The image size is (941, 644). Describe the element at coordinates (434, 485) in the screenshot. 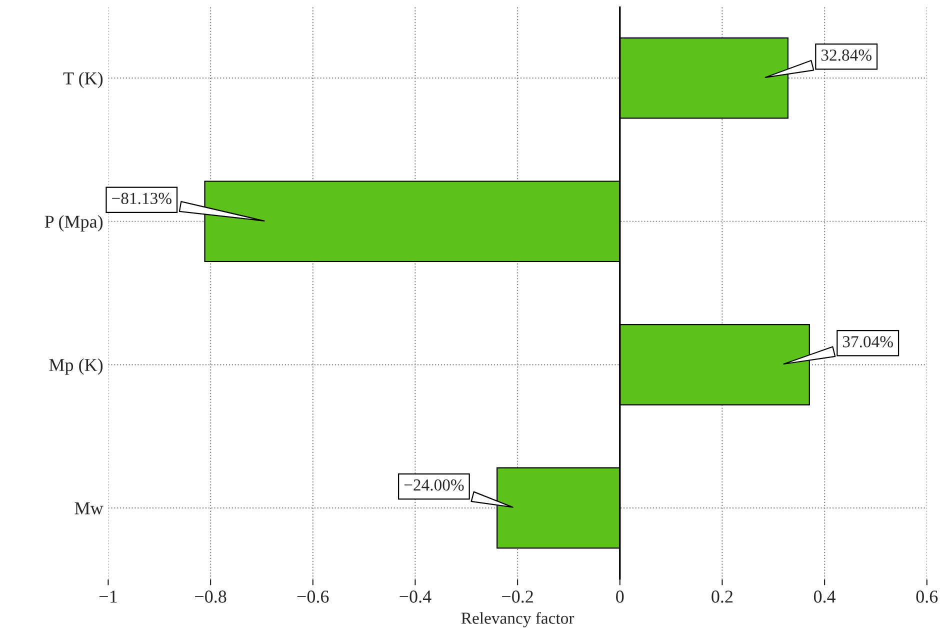

I see `data-label: −24.00%` at that location.